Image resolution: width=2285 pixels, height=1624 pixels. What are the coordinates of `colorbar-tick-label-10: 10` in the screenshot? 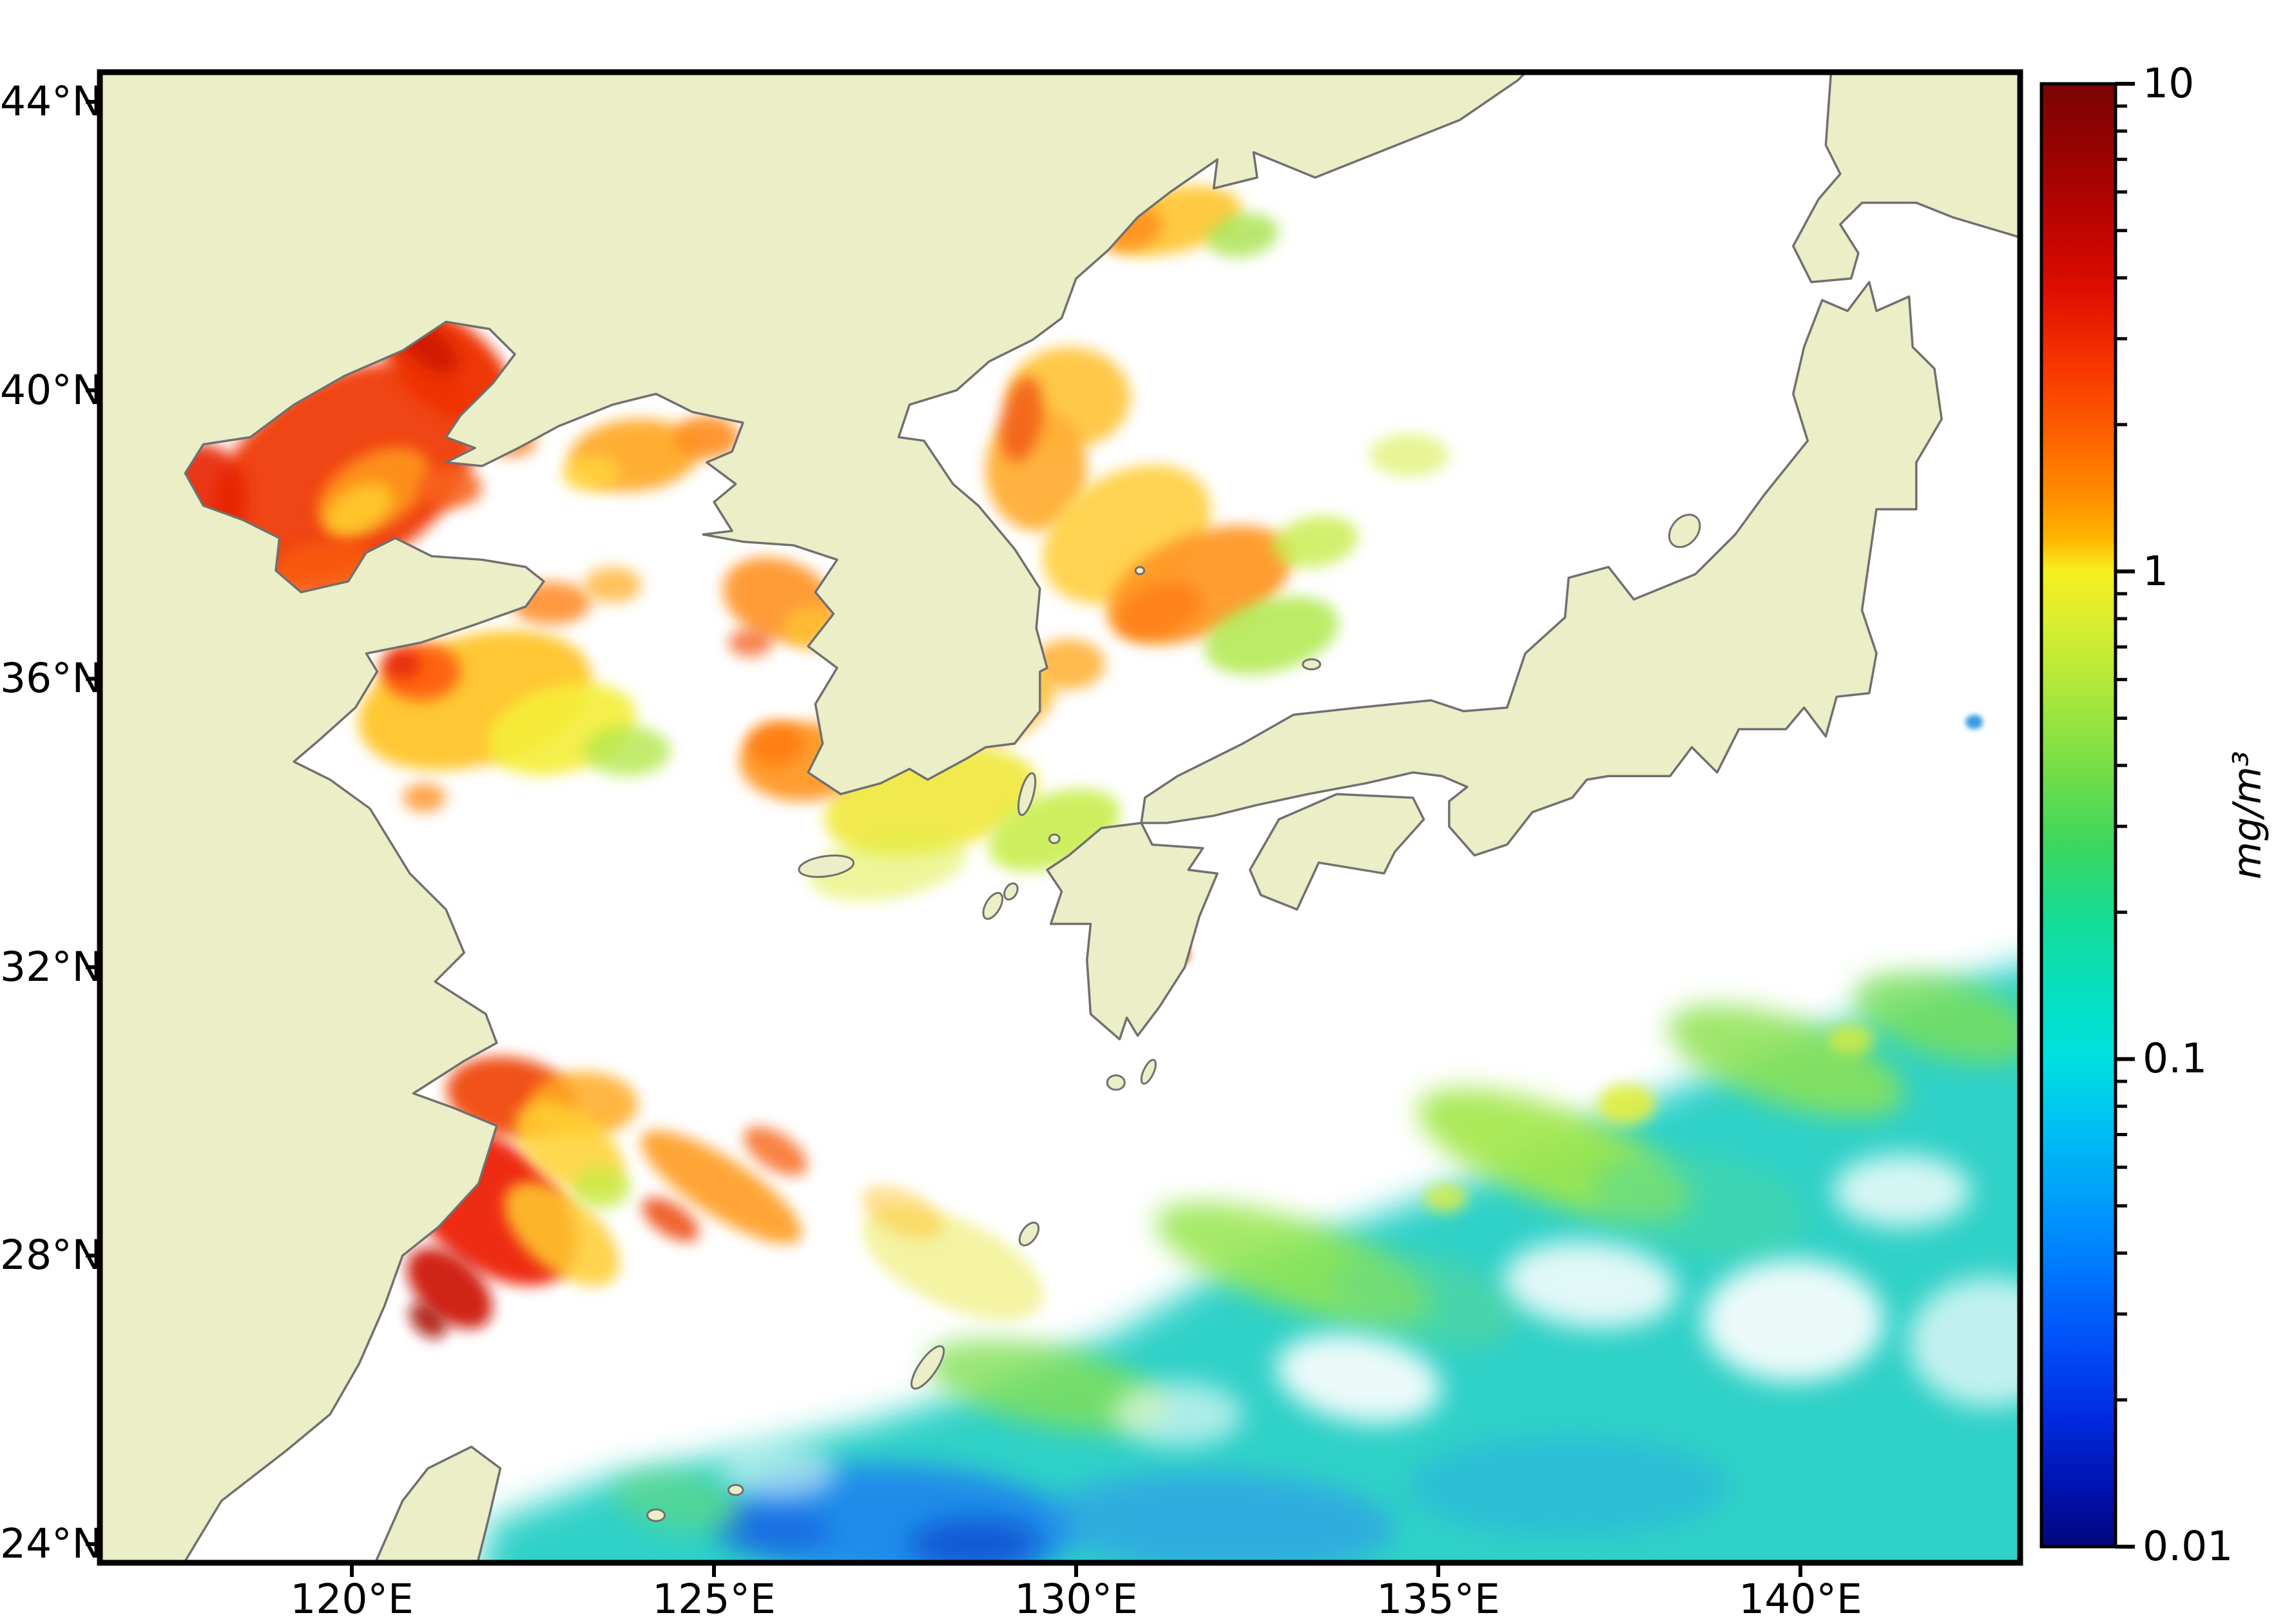 It's located at (2169, 83).